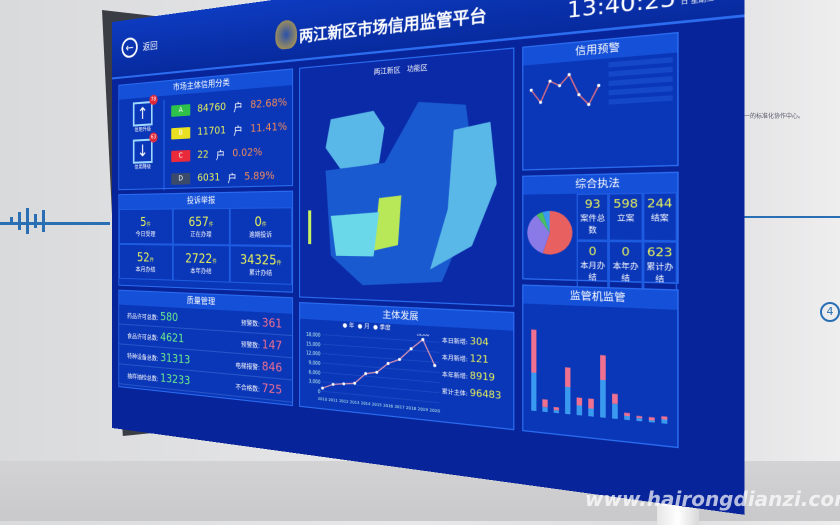 The height and width of the screenshot is (525, 840). Describe the element at coordinates (143, 318) in the screenshot. I see `quality-label: 药品许可总数:` at that location.